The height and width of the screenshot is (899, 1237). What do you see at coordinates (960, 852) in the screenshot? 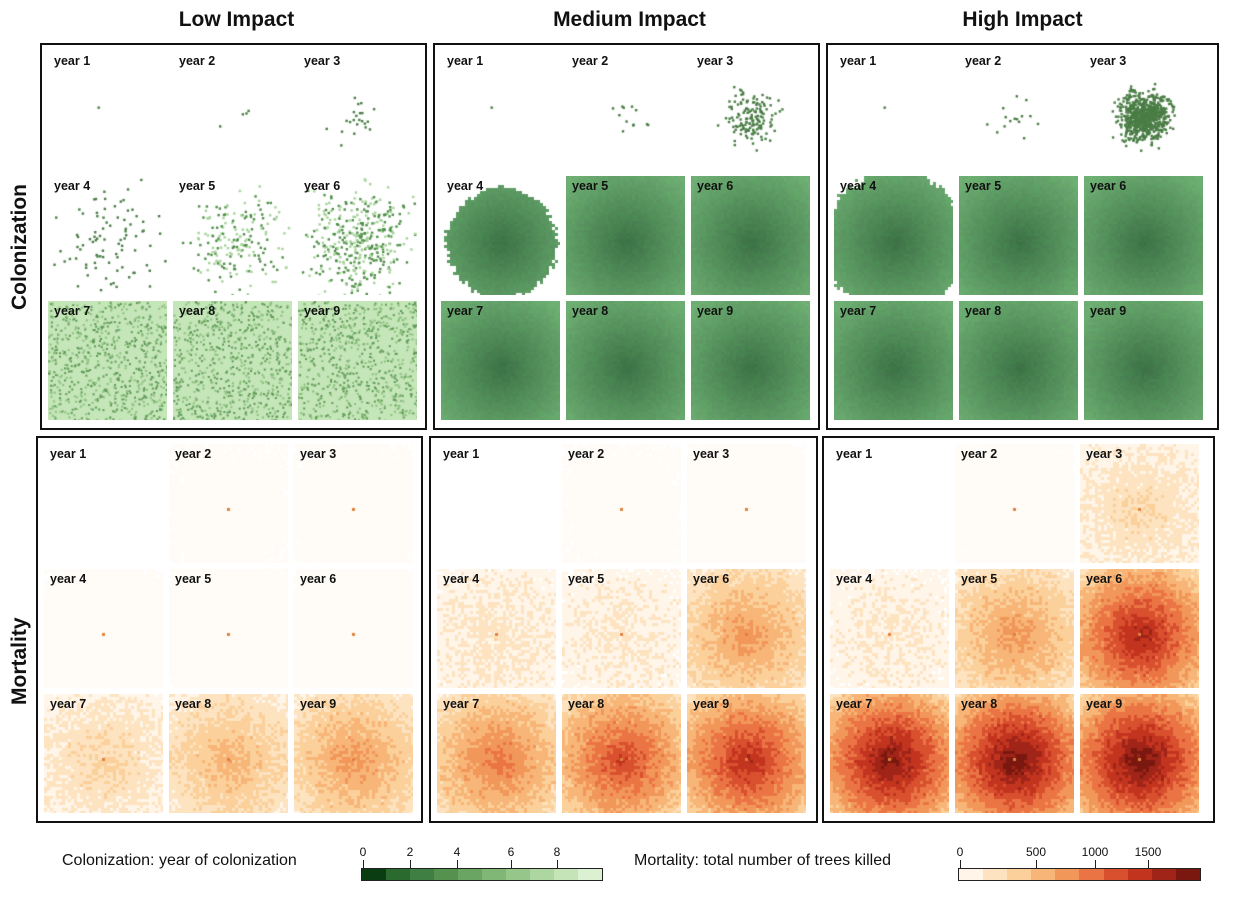
I see `mortality-tick: 0` at bounding box center [960, 852].